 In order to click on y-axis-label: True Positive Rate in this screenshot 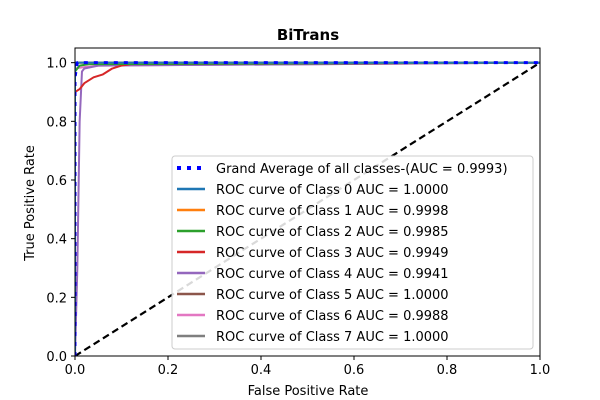, I will do `click(30, 203)`.